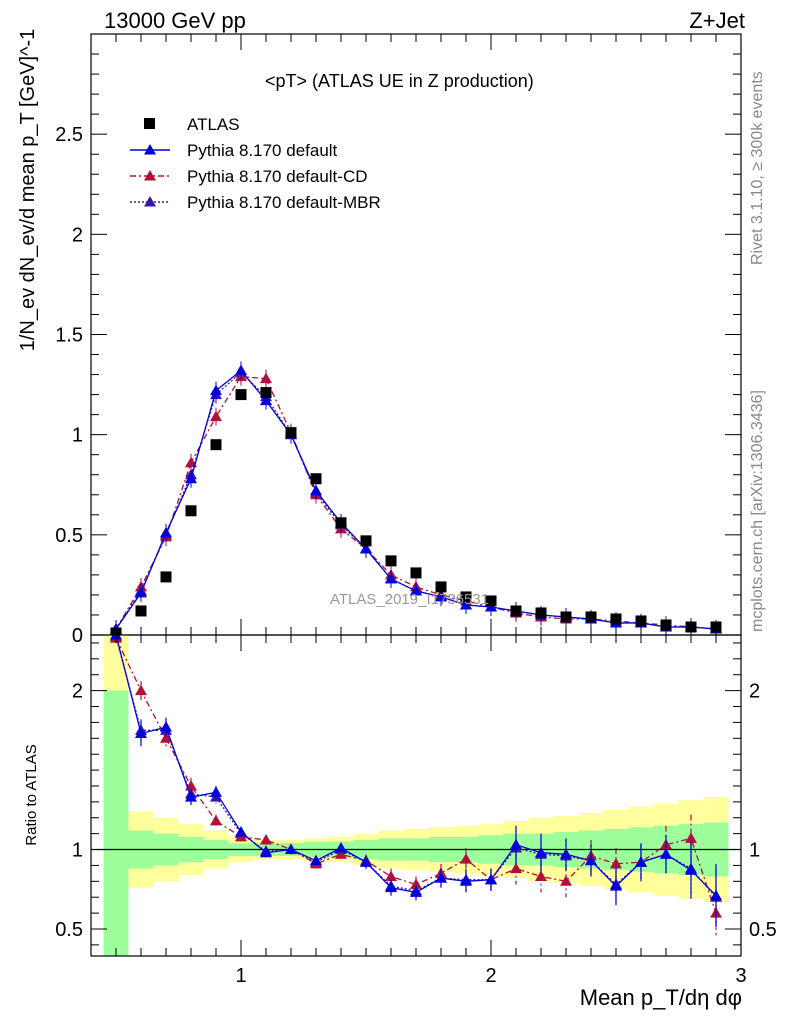 The height and width of the screenshot is (1029, 786). Describe the element at coordinates (262, 150) in the screenshot. I see `legend-label: Pythia 8.170 default` at that location.